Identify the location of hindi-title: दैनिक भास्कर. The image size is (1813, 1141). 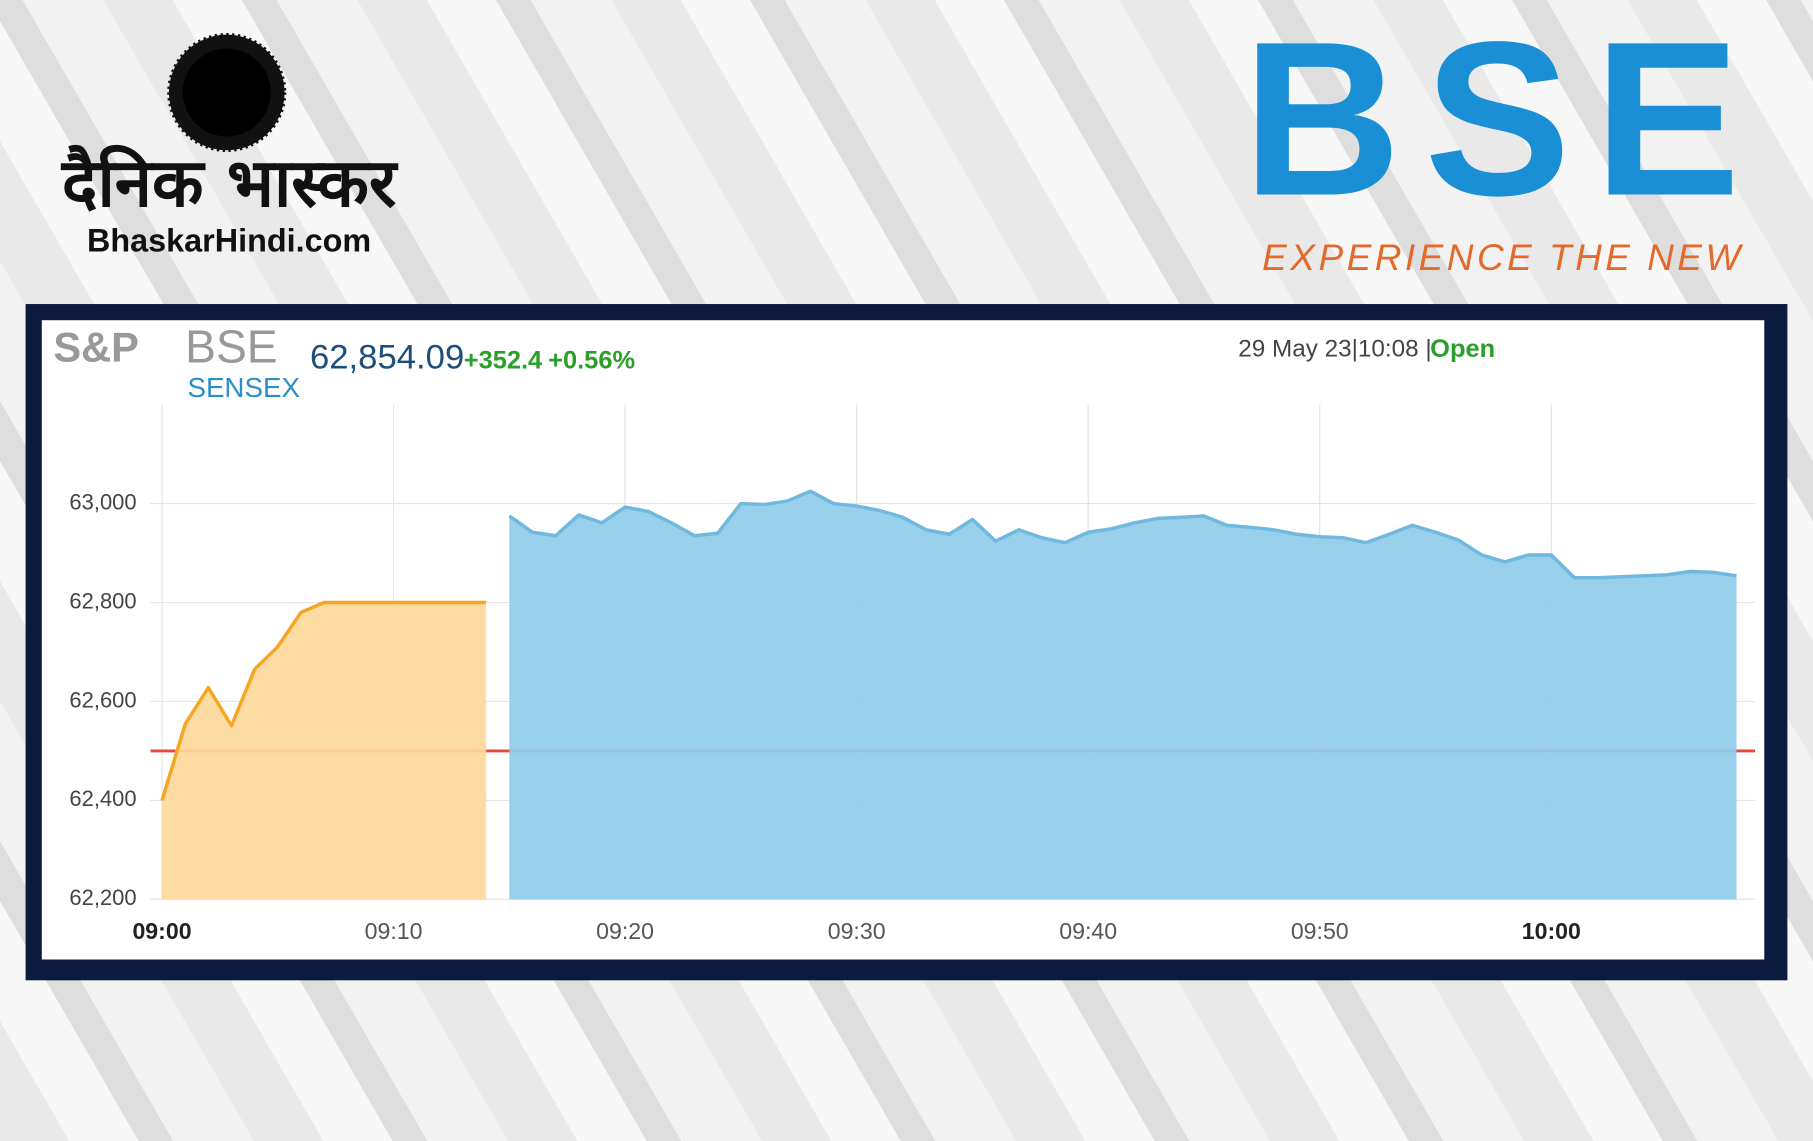
(229, 183).